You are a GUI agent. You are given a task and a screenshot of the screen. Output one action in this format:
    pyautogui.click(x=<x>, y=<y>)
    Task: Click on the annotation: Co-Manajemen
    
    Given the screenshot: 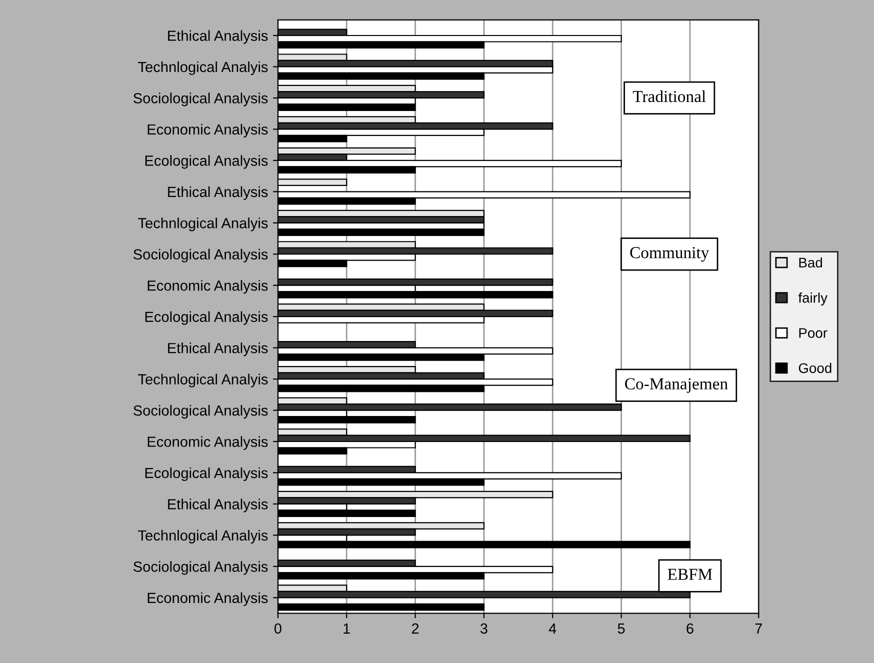 What is the action you would take?
    pyautogui.click(x=676, y=385)
    